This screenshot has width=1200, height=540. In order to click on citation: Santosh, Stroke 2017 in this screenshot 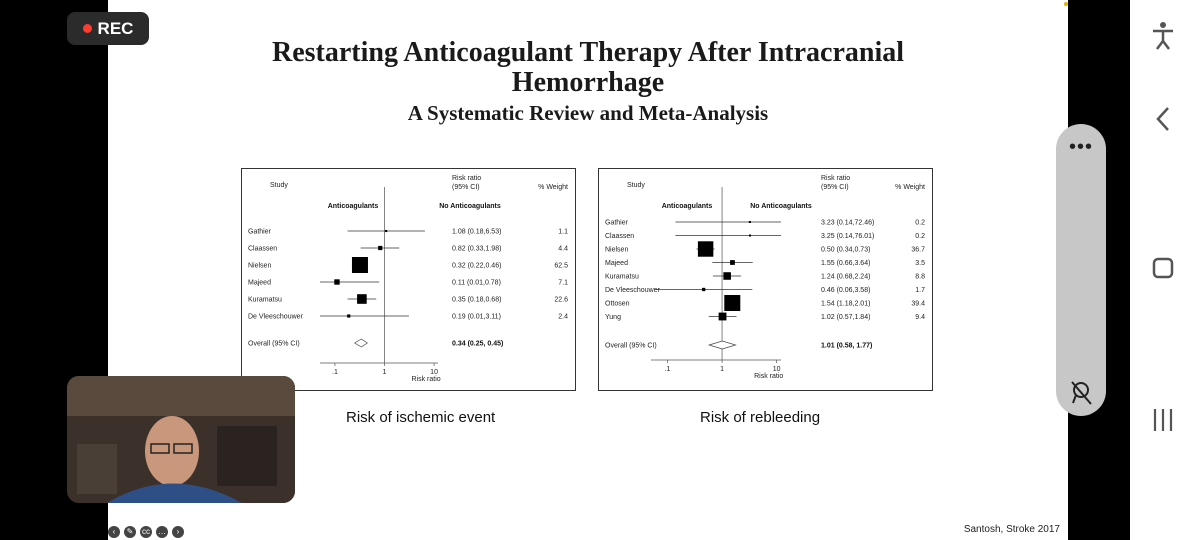, I will do `click(1011, 529)`.